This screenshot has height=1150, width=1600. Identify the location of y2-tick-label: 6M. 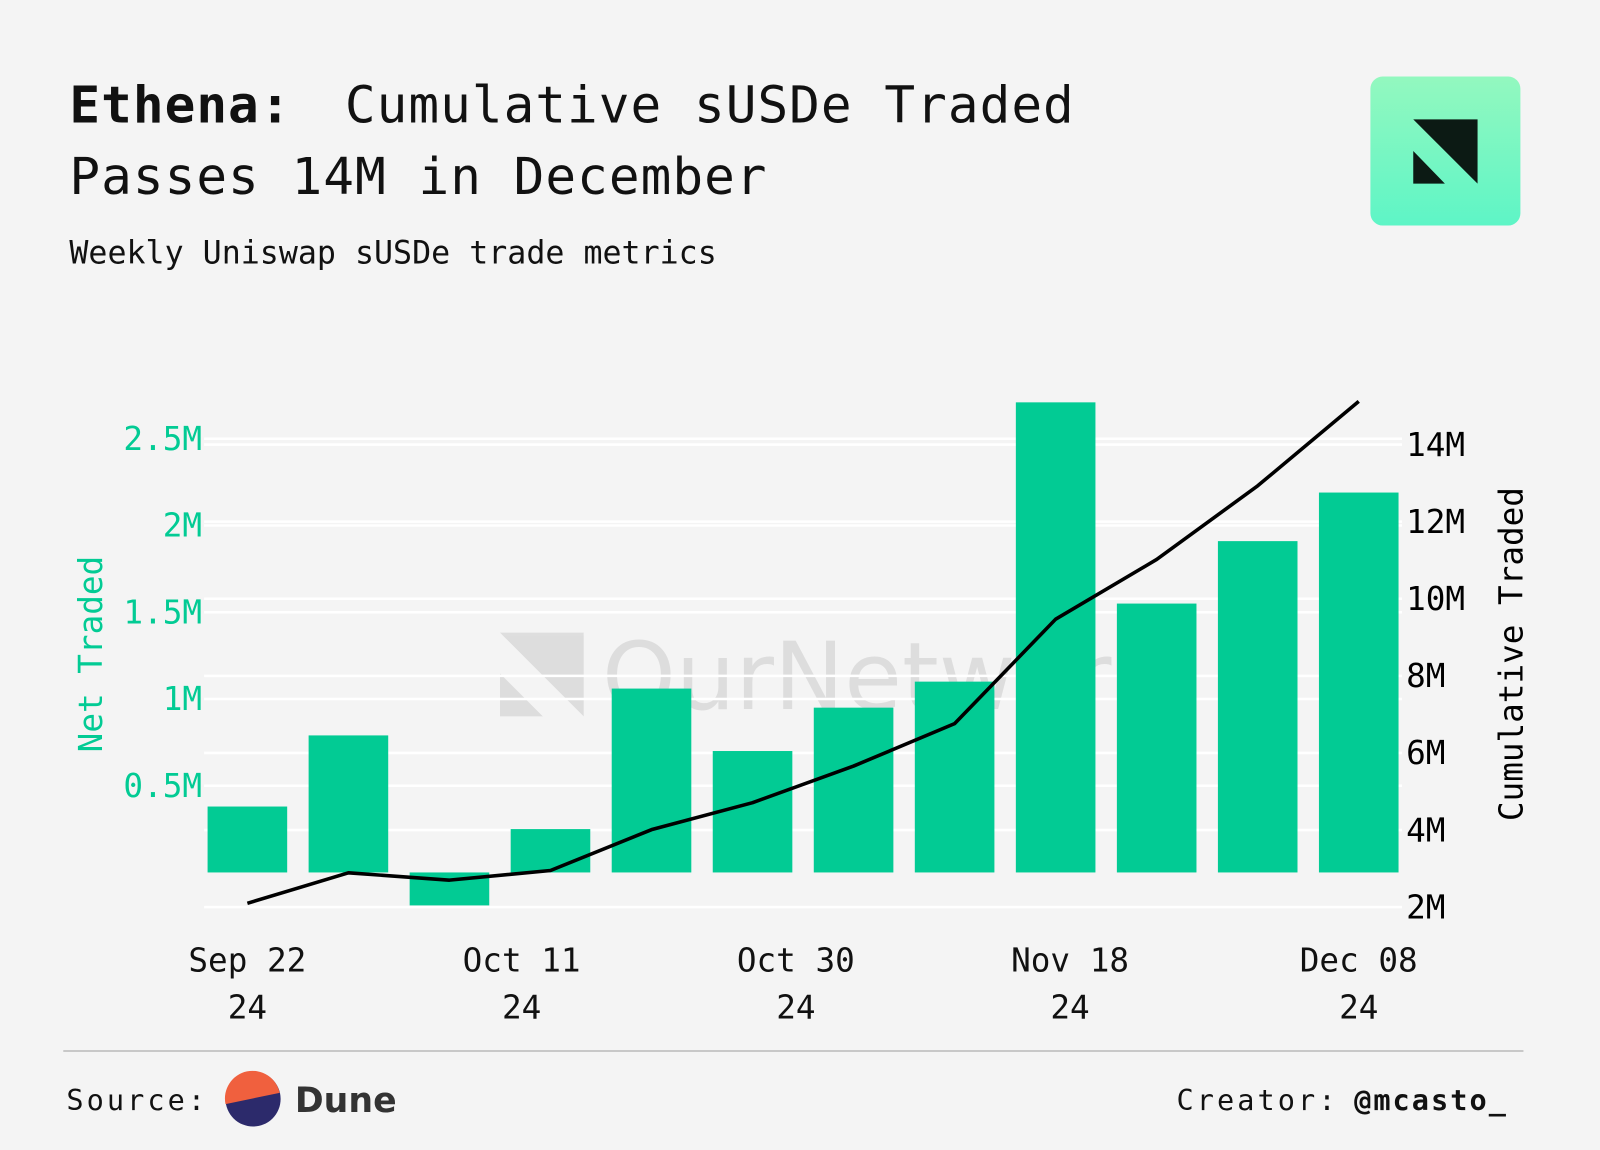
(1425, 753).